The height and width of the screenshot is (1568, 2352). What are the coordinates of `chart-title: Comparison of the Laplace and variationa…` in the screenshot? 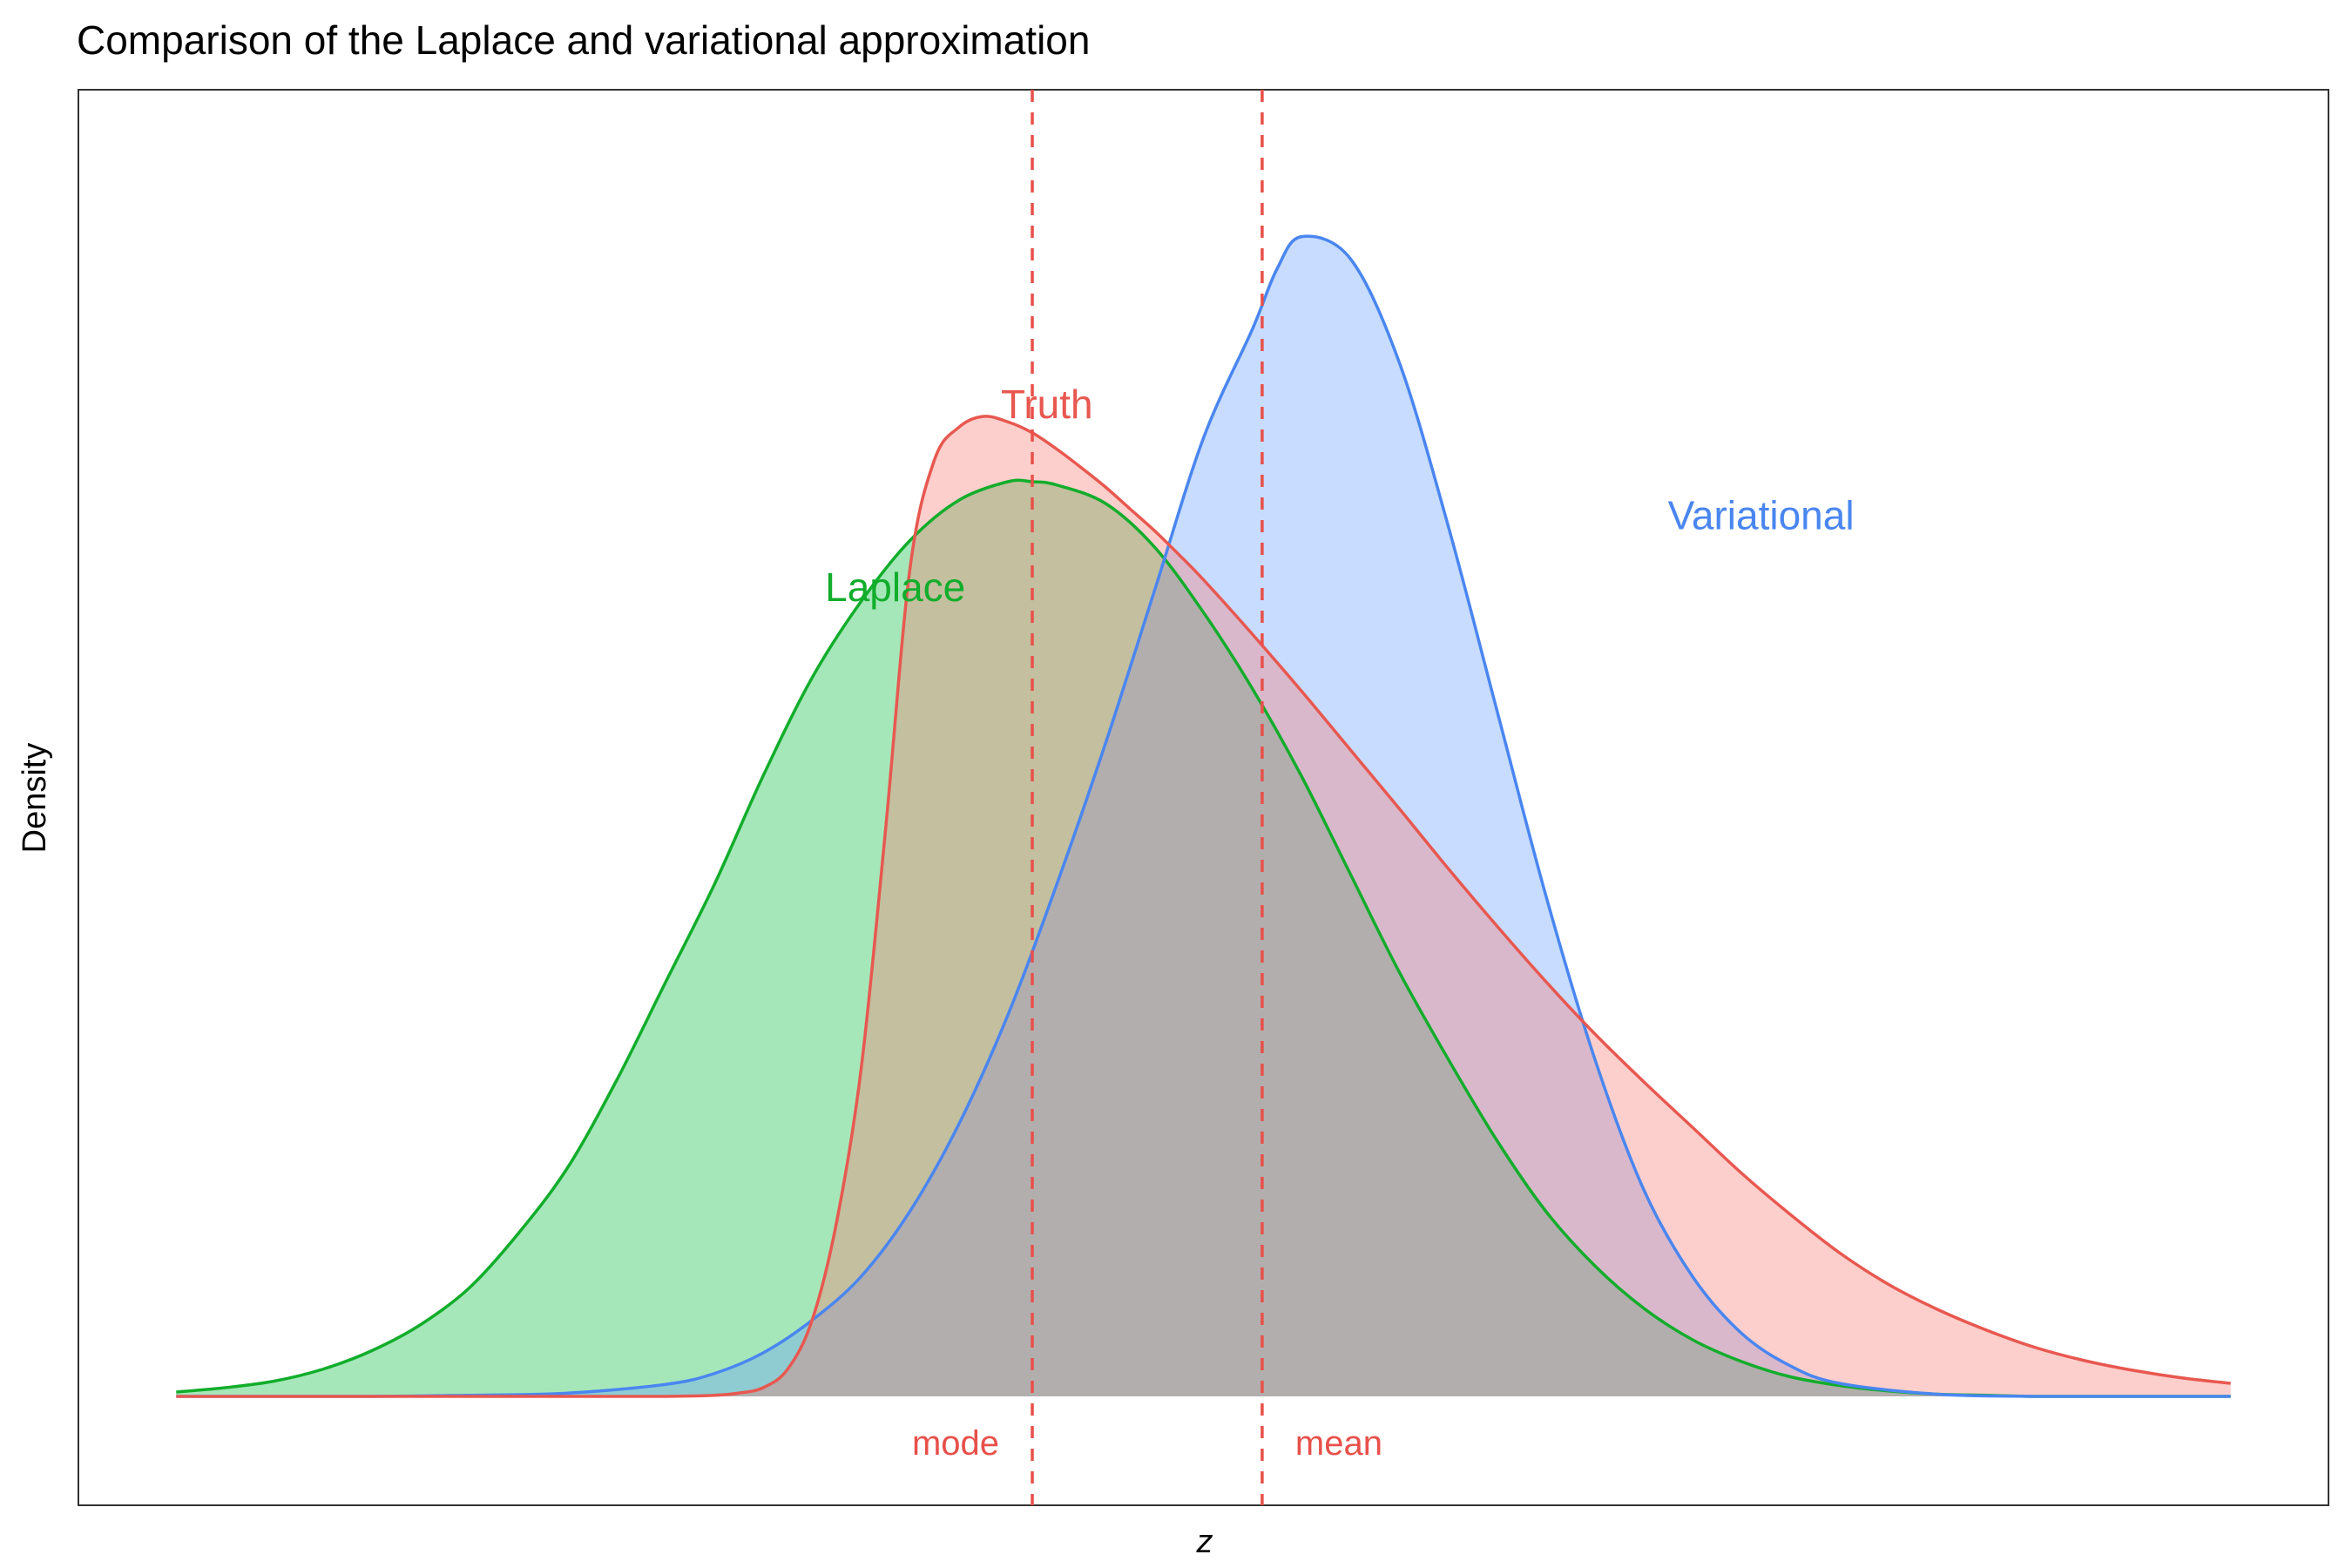 It's located at (583, 40).